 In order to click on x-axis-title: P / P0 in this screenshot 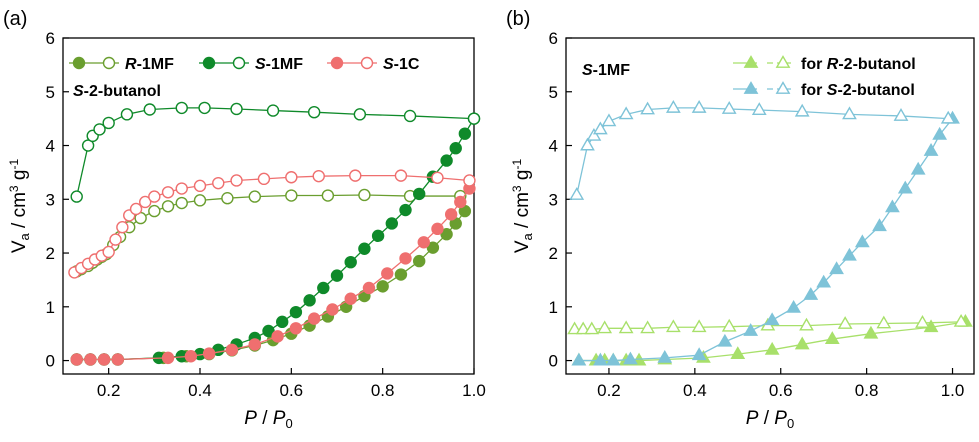, I will do `click(268, 419)`.